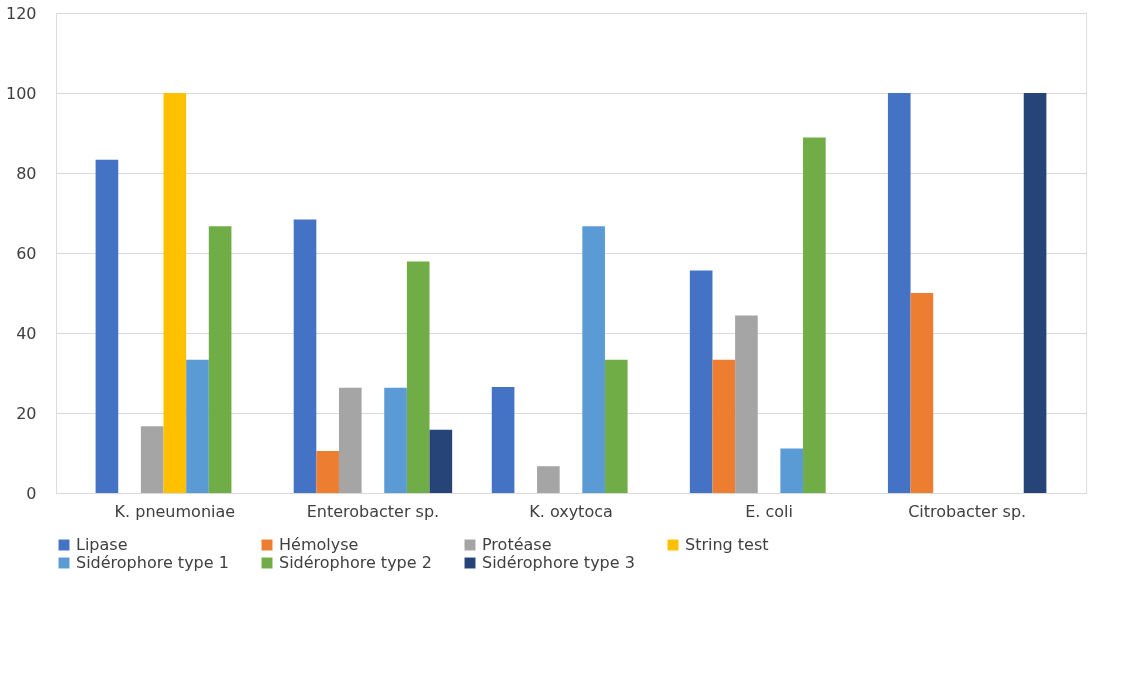 The width and height of the screenshot is (1146, 677). What do you see at coordinates (26, 173) in the screenshot?
I see `y-tick-label: 80` at bounding box center [26, 173].